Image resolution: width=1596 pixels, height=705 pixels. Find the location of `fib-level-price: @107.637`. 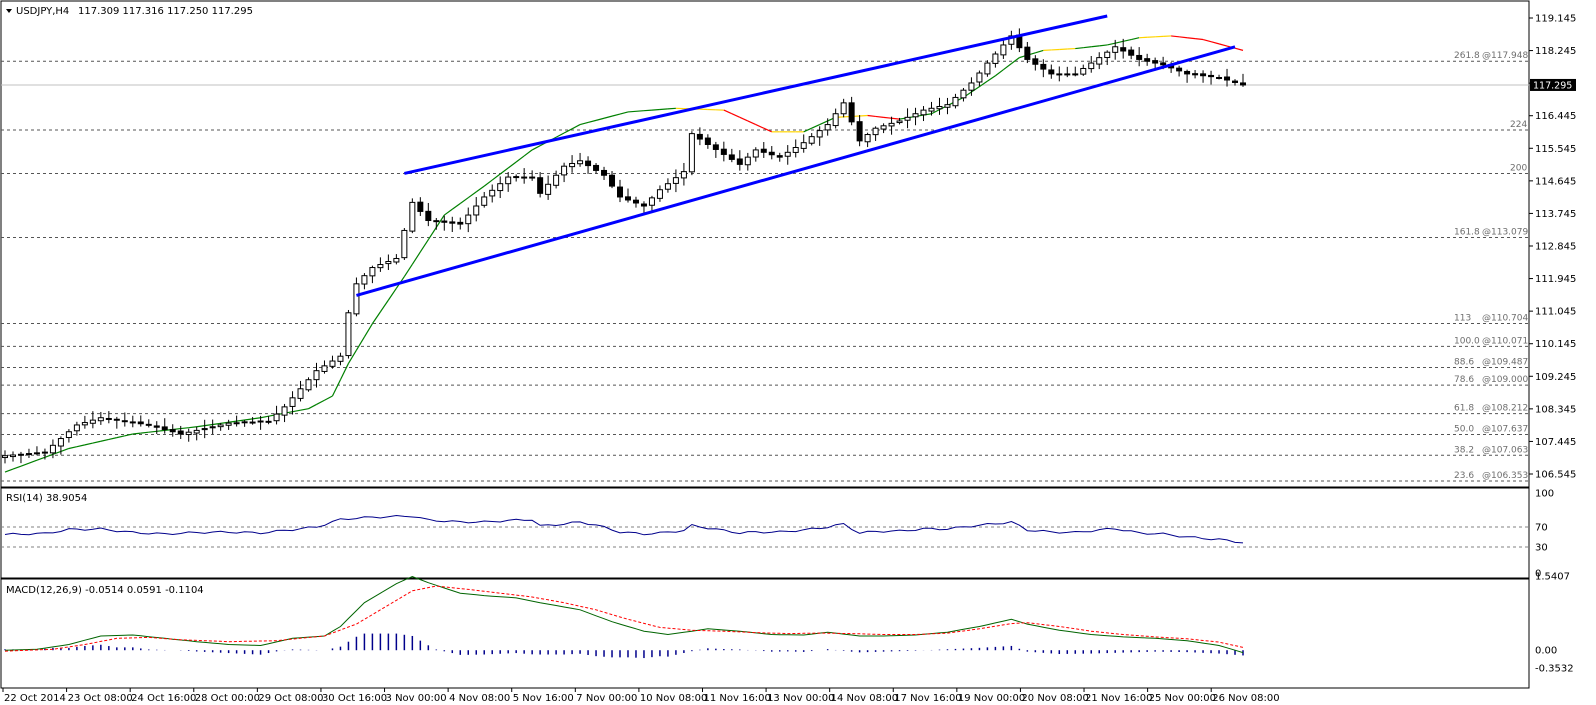

fib-level-price: @107.637 is located at coordinates (1505, 429).